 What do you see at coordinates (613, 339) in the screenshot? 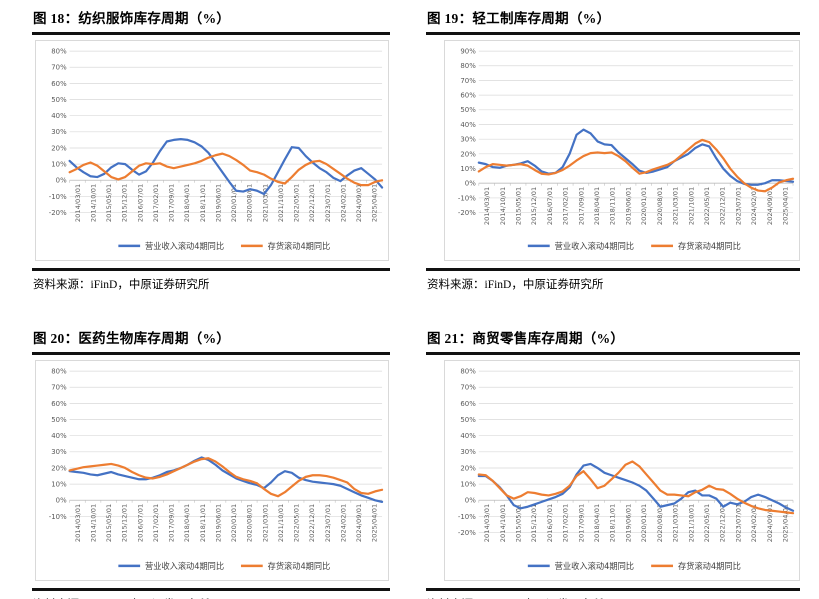
I see `figure-21-title: 图 21：商贸零售库存周期（%）` at bounding box center [613, 339].